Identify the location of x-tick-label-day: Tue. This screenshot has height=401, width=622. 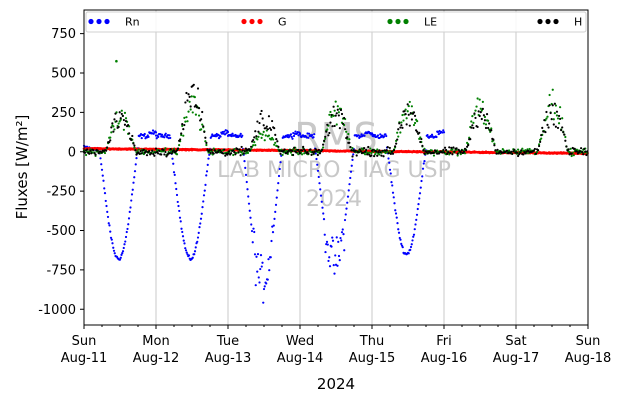
(227, 341).